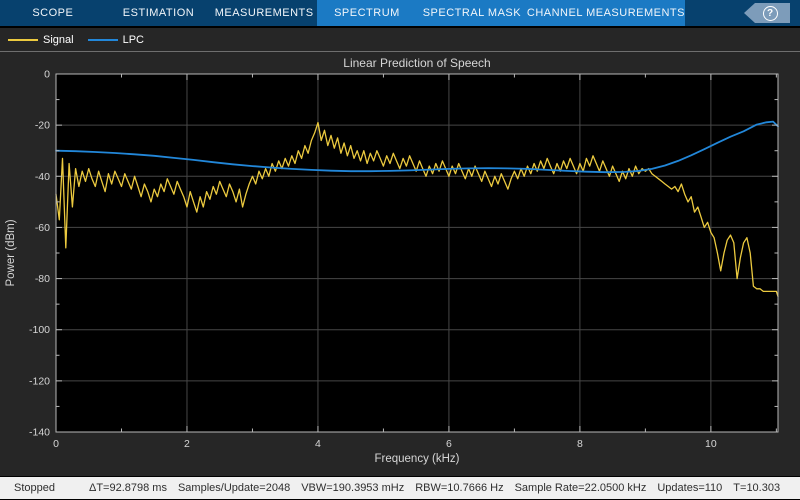 The height and width of the screenshot is (500, 800). Describe the element at coordinates (472, 13) in the screenshot. I see `tab-spectral-mask: SPECTRAL MASK` at that location.